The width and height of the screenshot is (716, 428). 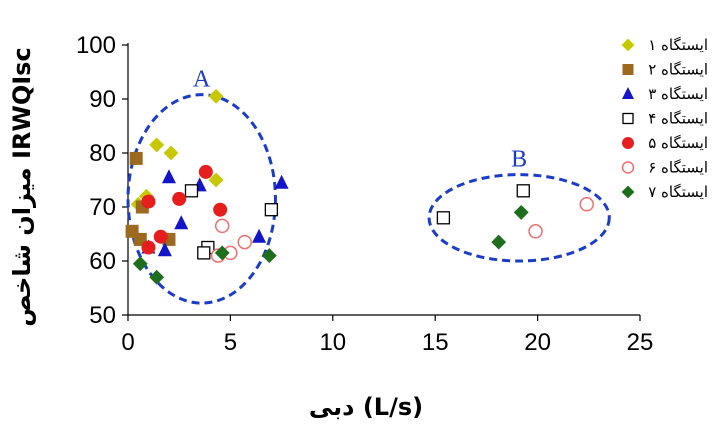 What do you see at coordinates (102, 153) in the screenshot?
I see `y-tick-label: 80` at bounding box center [102, 153].